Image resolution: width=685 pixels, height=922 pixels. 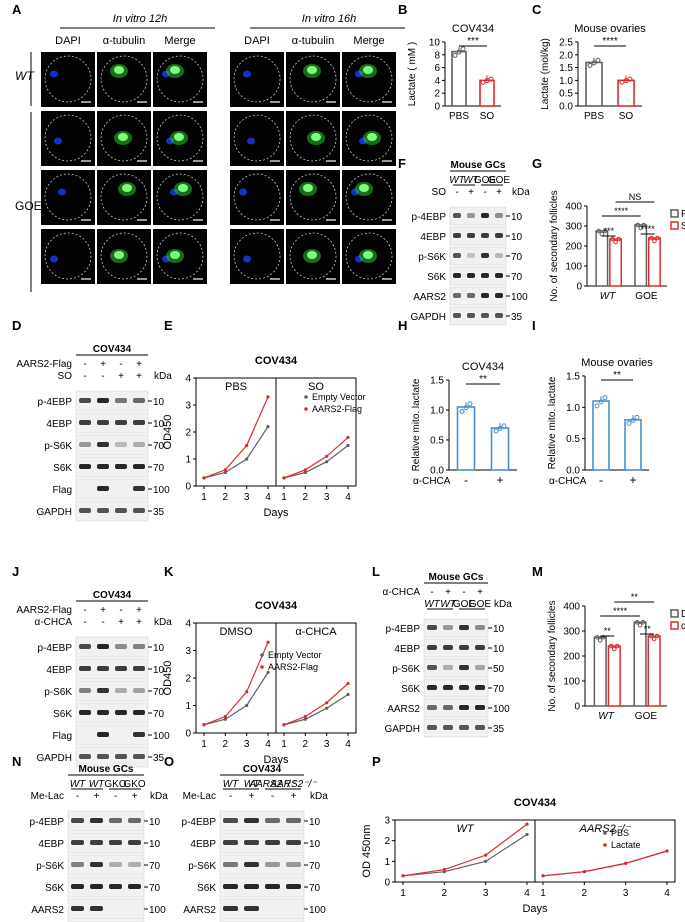 I want to click on y-tick-label: 200, so click(x=571, y=657).